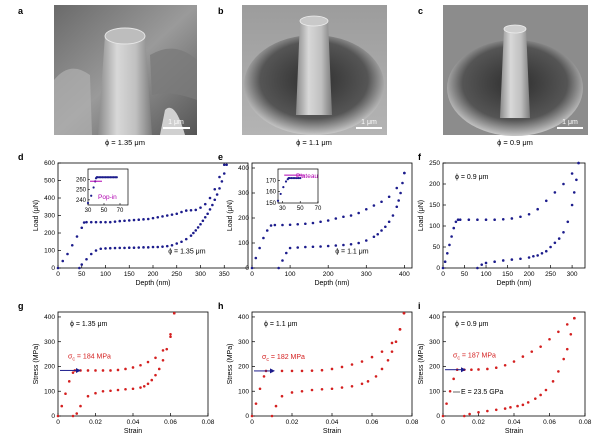 Image resolution: width=600 pixels, height=446 pixels. Describe the element at coordinates (107, 76) in the screenshot. I see `sem-panel-a: a 1 μm ϕ = 1.35 μm` at that location.